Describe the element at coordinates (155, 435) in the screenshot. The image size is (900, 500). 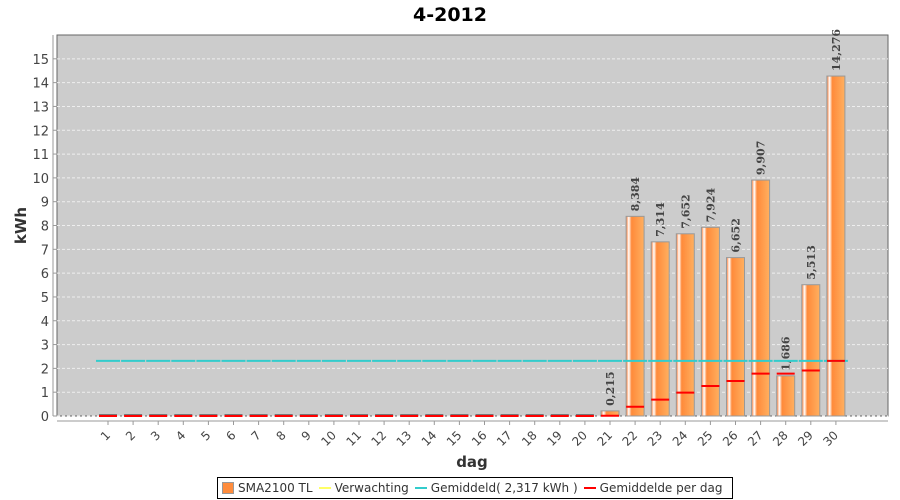
I see `x-tick-label: 3` at that location.